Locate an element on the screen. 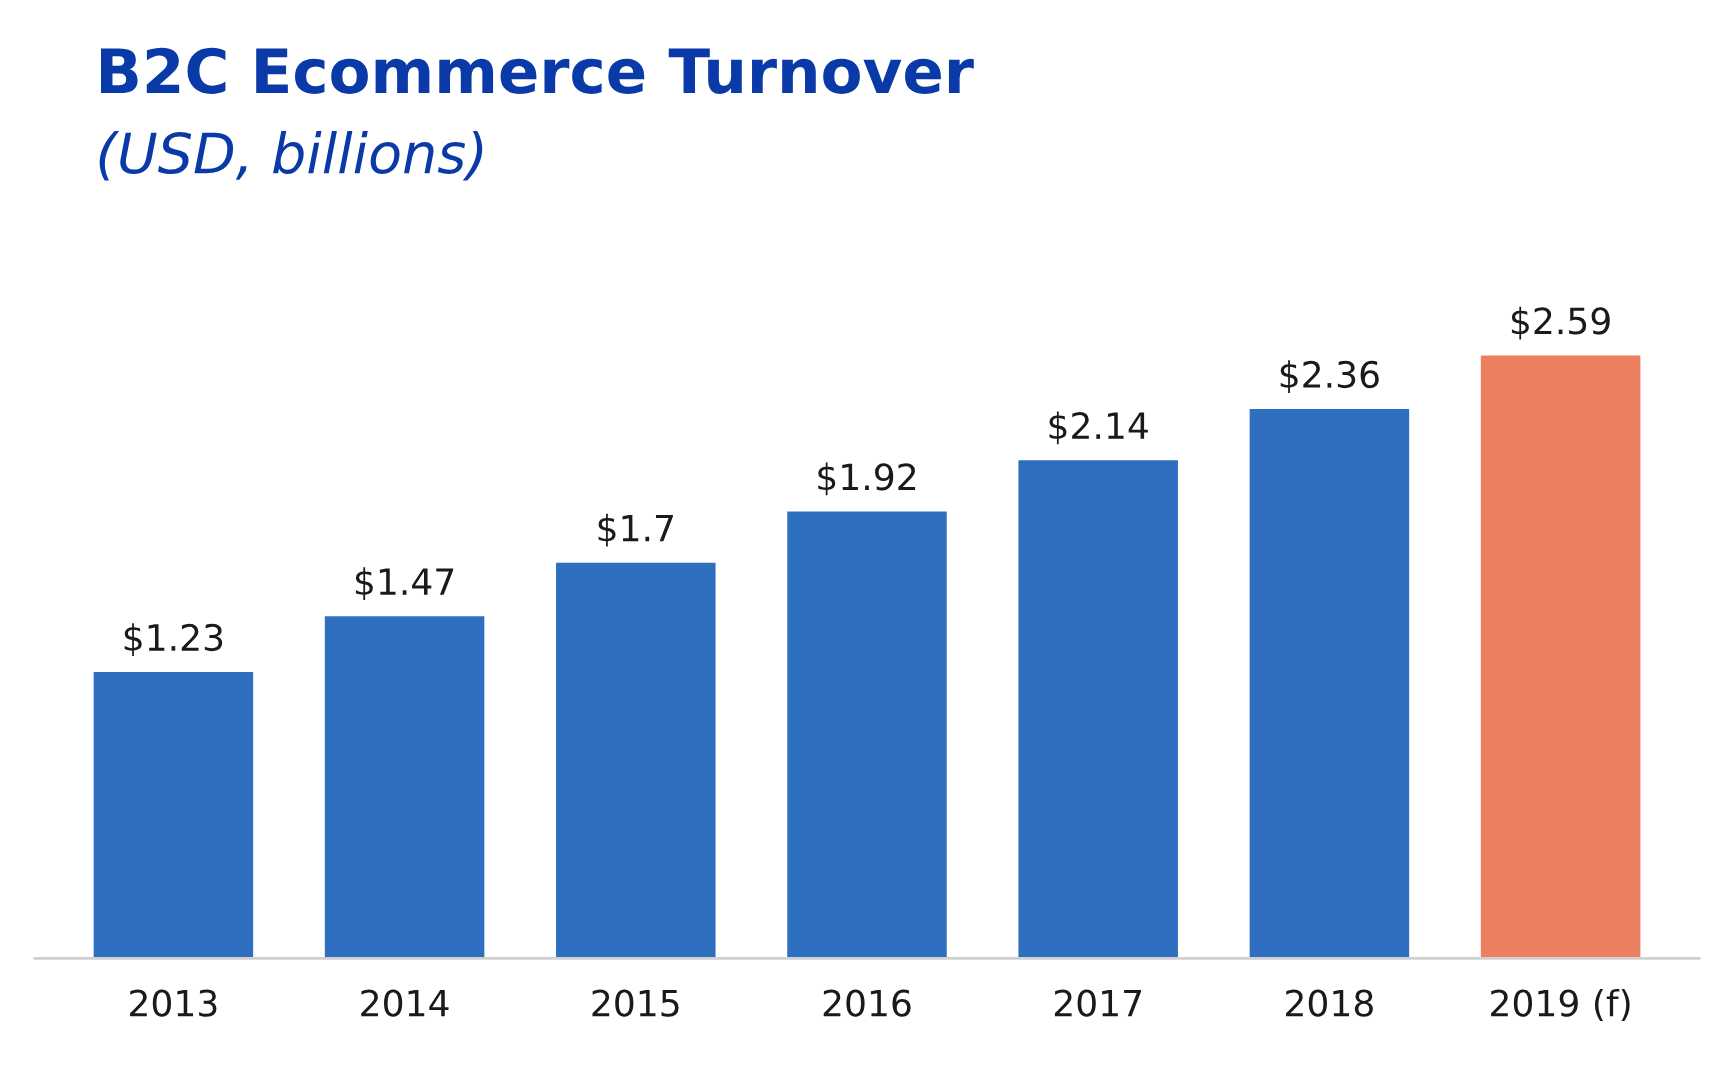 This screenshot has height=1089, width=1734. data-label: $1.92 is located at coordinates (867, 479).